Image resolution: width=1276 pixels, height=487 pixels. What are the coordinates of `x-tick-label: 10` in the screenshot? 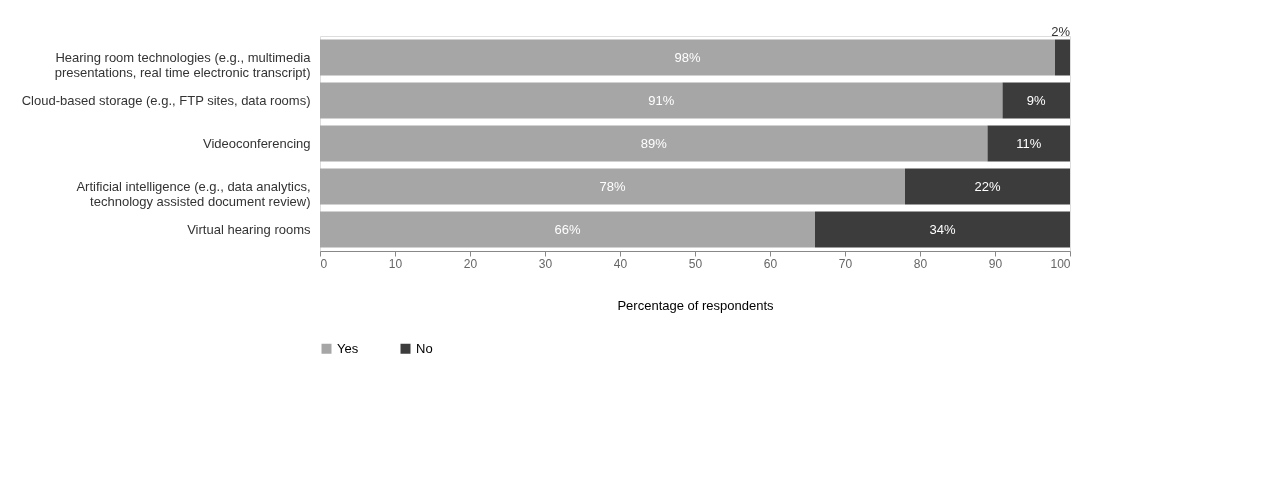 It's located at (395, 263).